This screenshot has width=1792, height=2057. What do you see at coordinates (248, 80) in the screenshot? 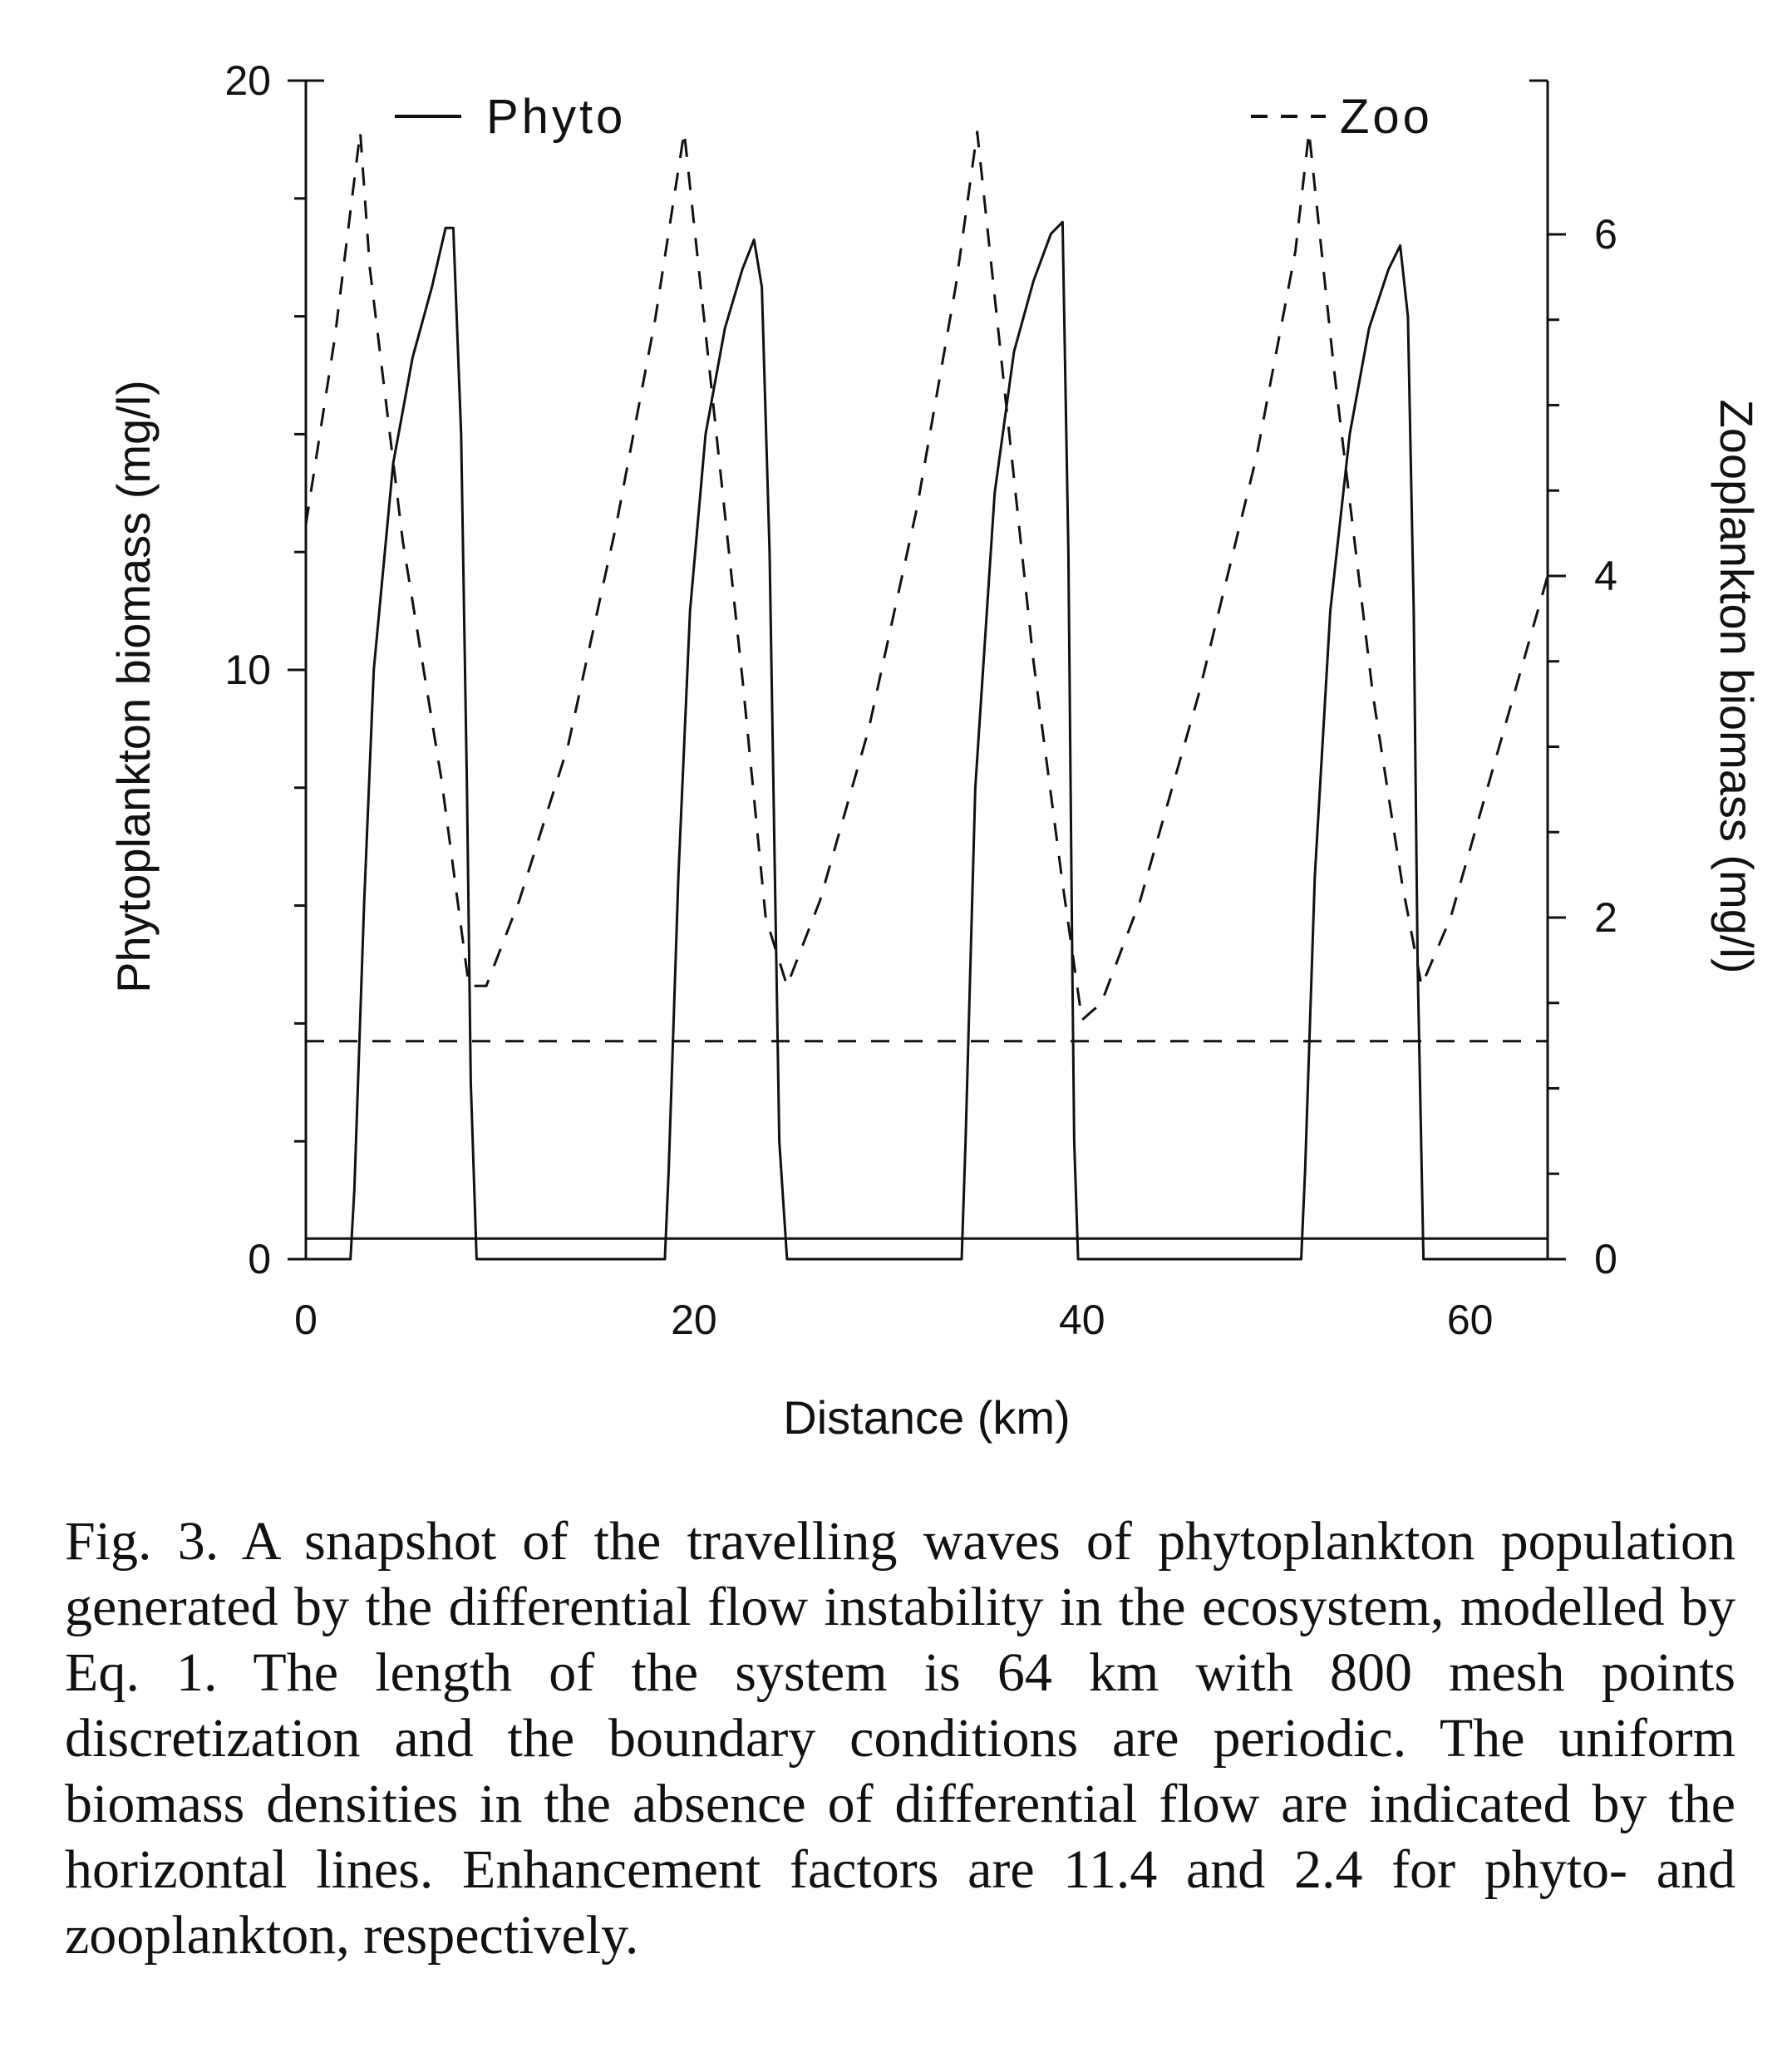
I see `left-y-tick-label: 20` at bounding box center [248, 80].